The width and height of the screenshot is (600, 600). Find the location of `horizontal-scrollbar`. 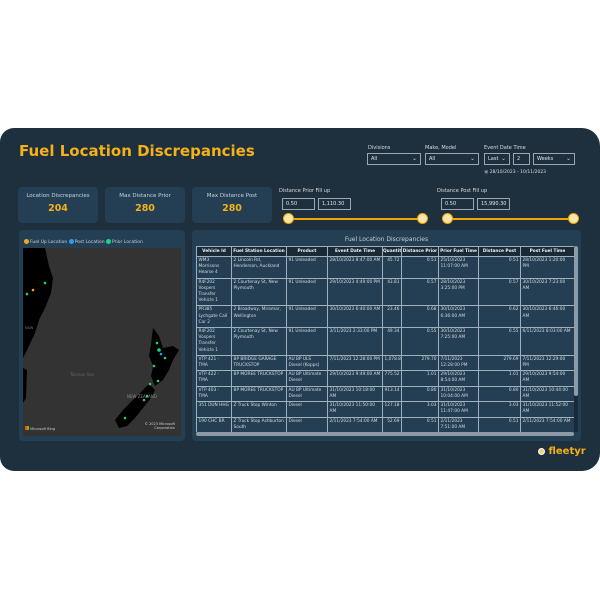

horizontal-scrollbar is located at coordinates (385, 434).